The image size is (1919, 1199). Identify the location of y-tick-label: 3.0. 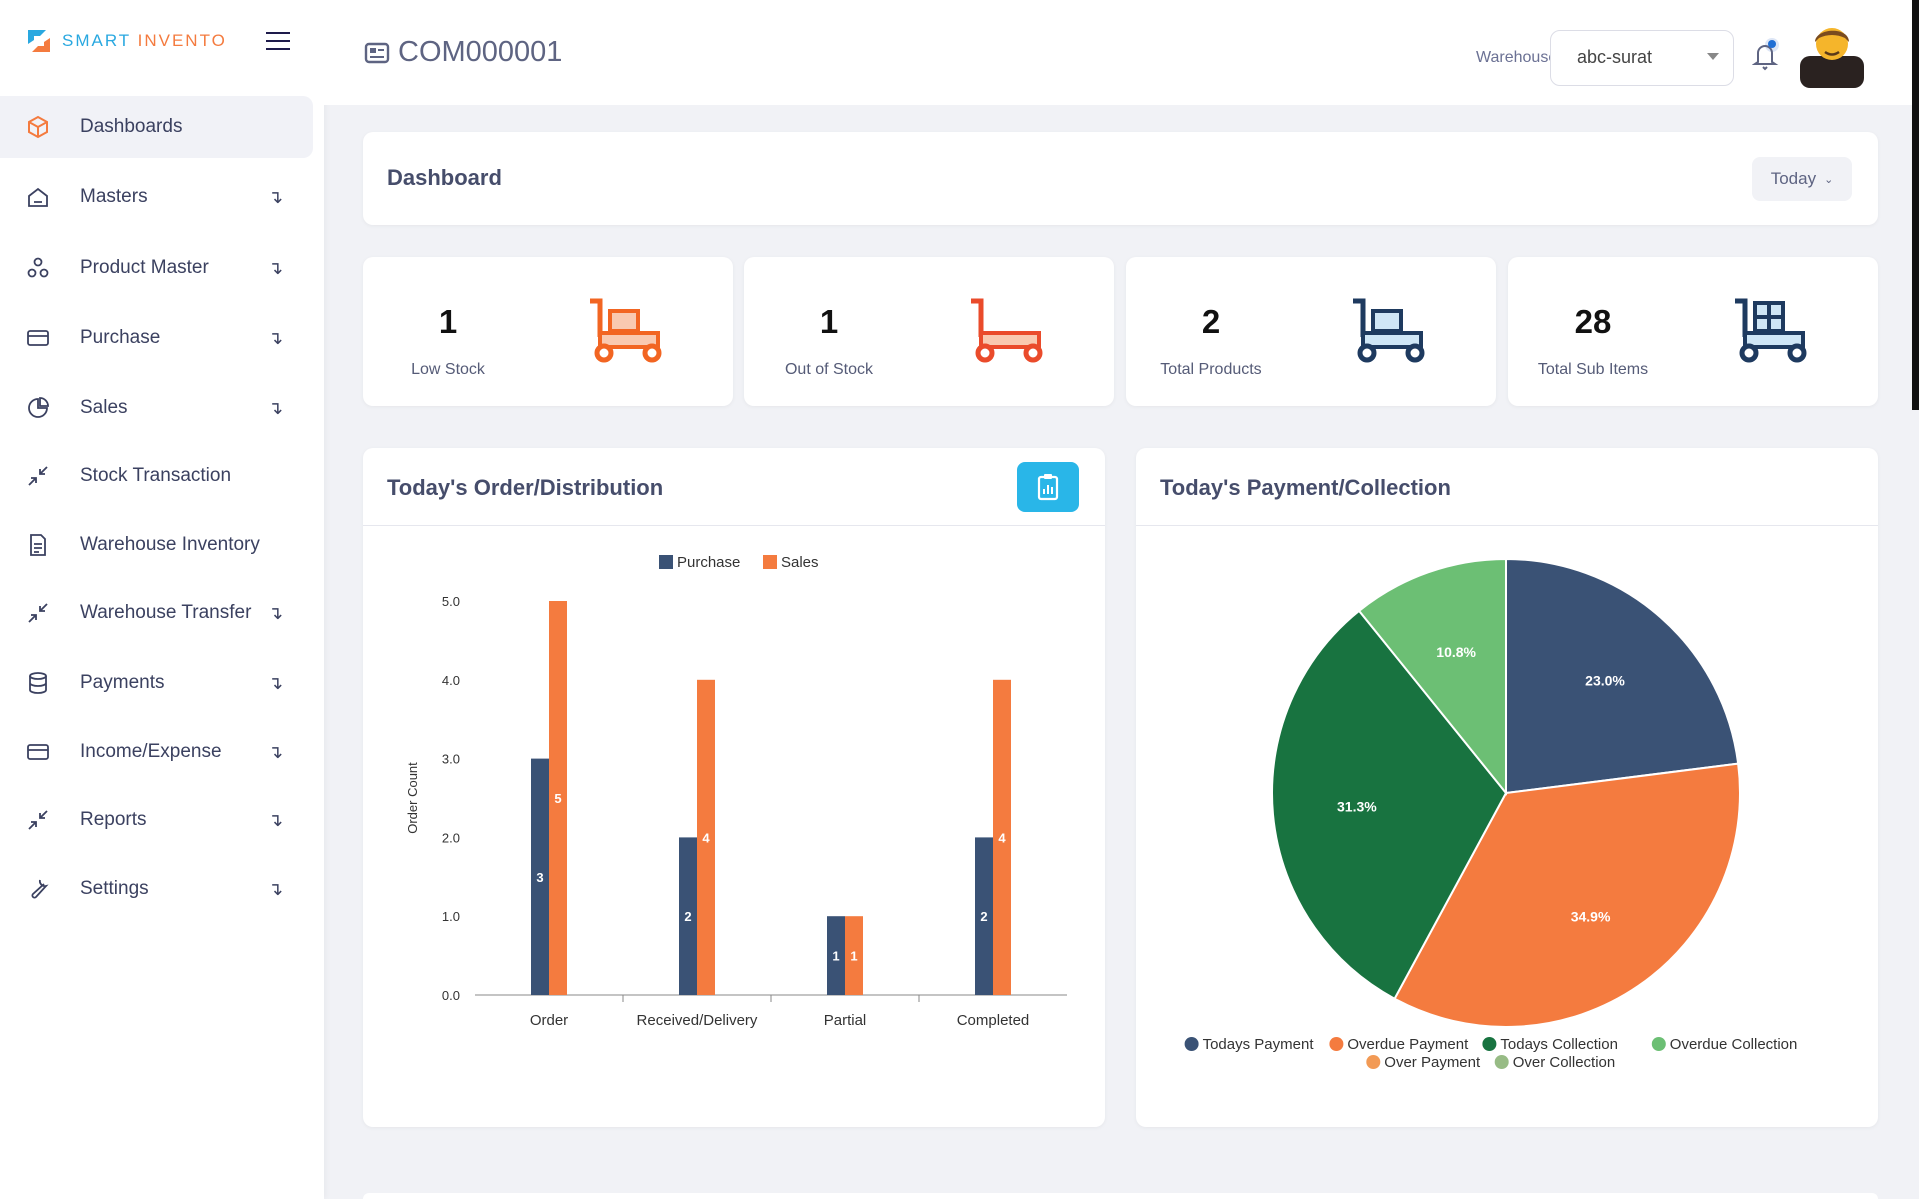
(451, 759).